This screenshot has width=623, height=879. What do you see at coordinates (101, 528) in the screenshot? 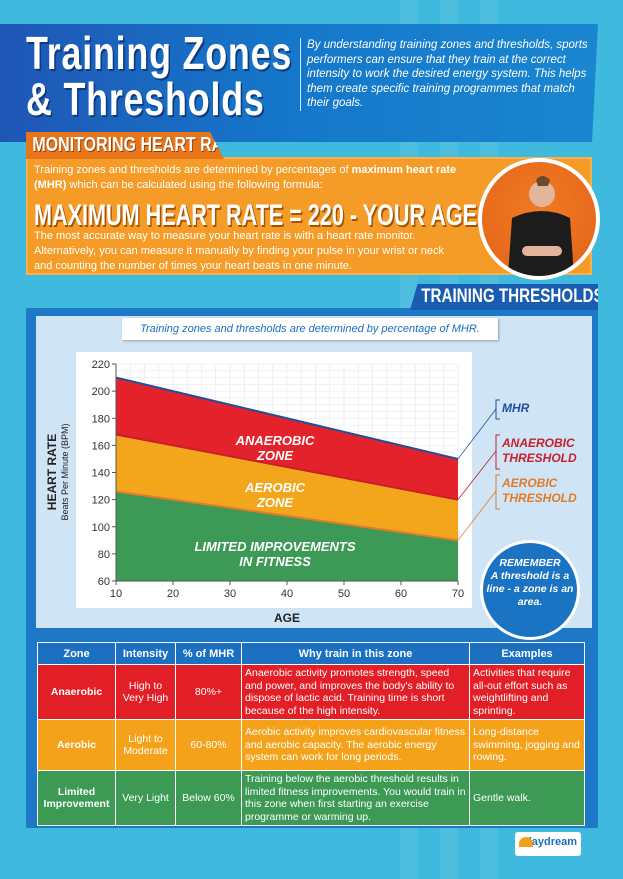
I see `y-tick-label: 100` at bounding box center [101, 528].